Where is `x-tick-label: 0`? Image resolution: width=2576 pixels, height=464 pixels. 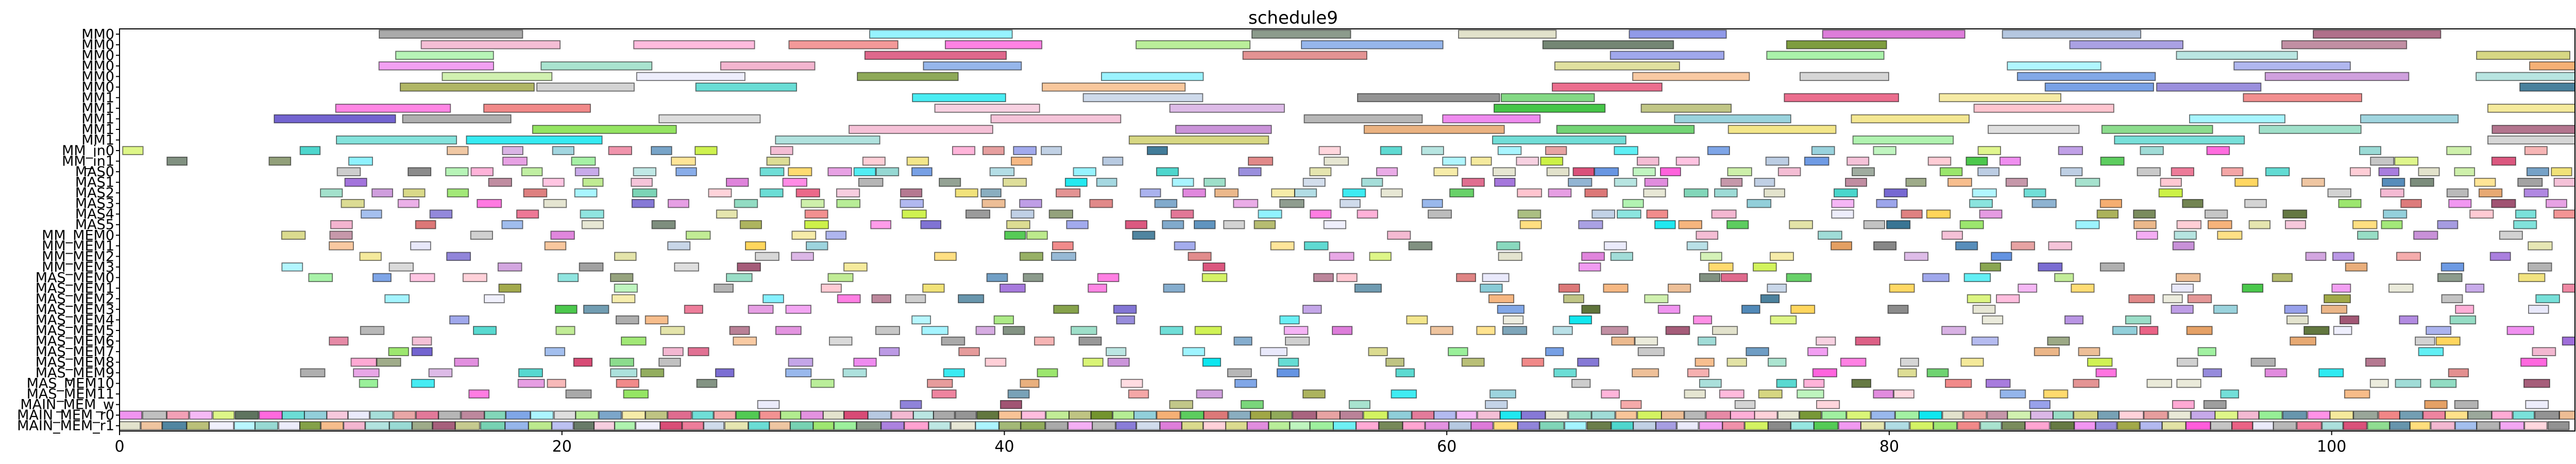
x-tick-label: 0 is located at coordinates (119, 447).